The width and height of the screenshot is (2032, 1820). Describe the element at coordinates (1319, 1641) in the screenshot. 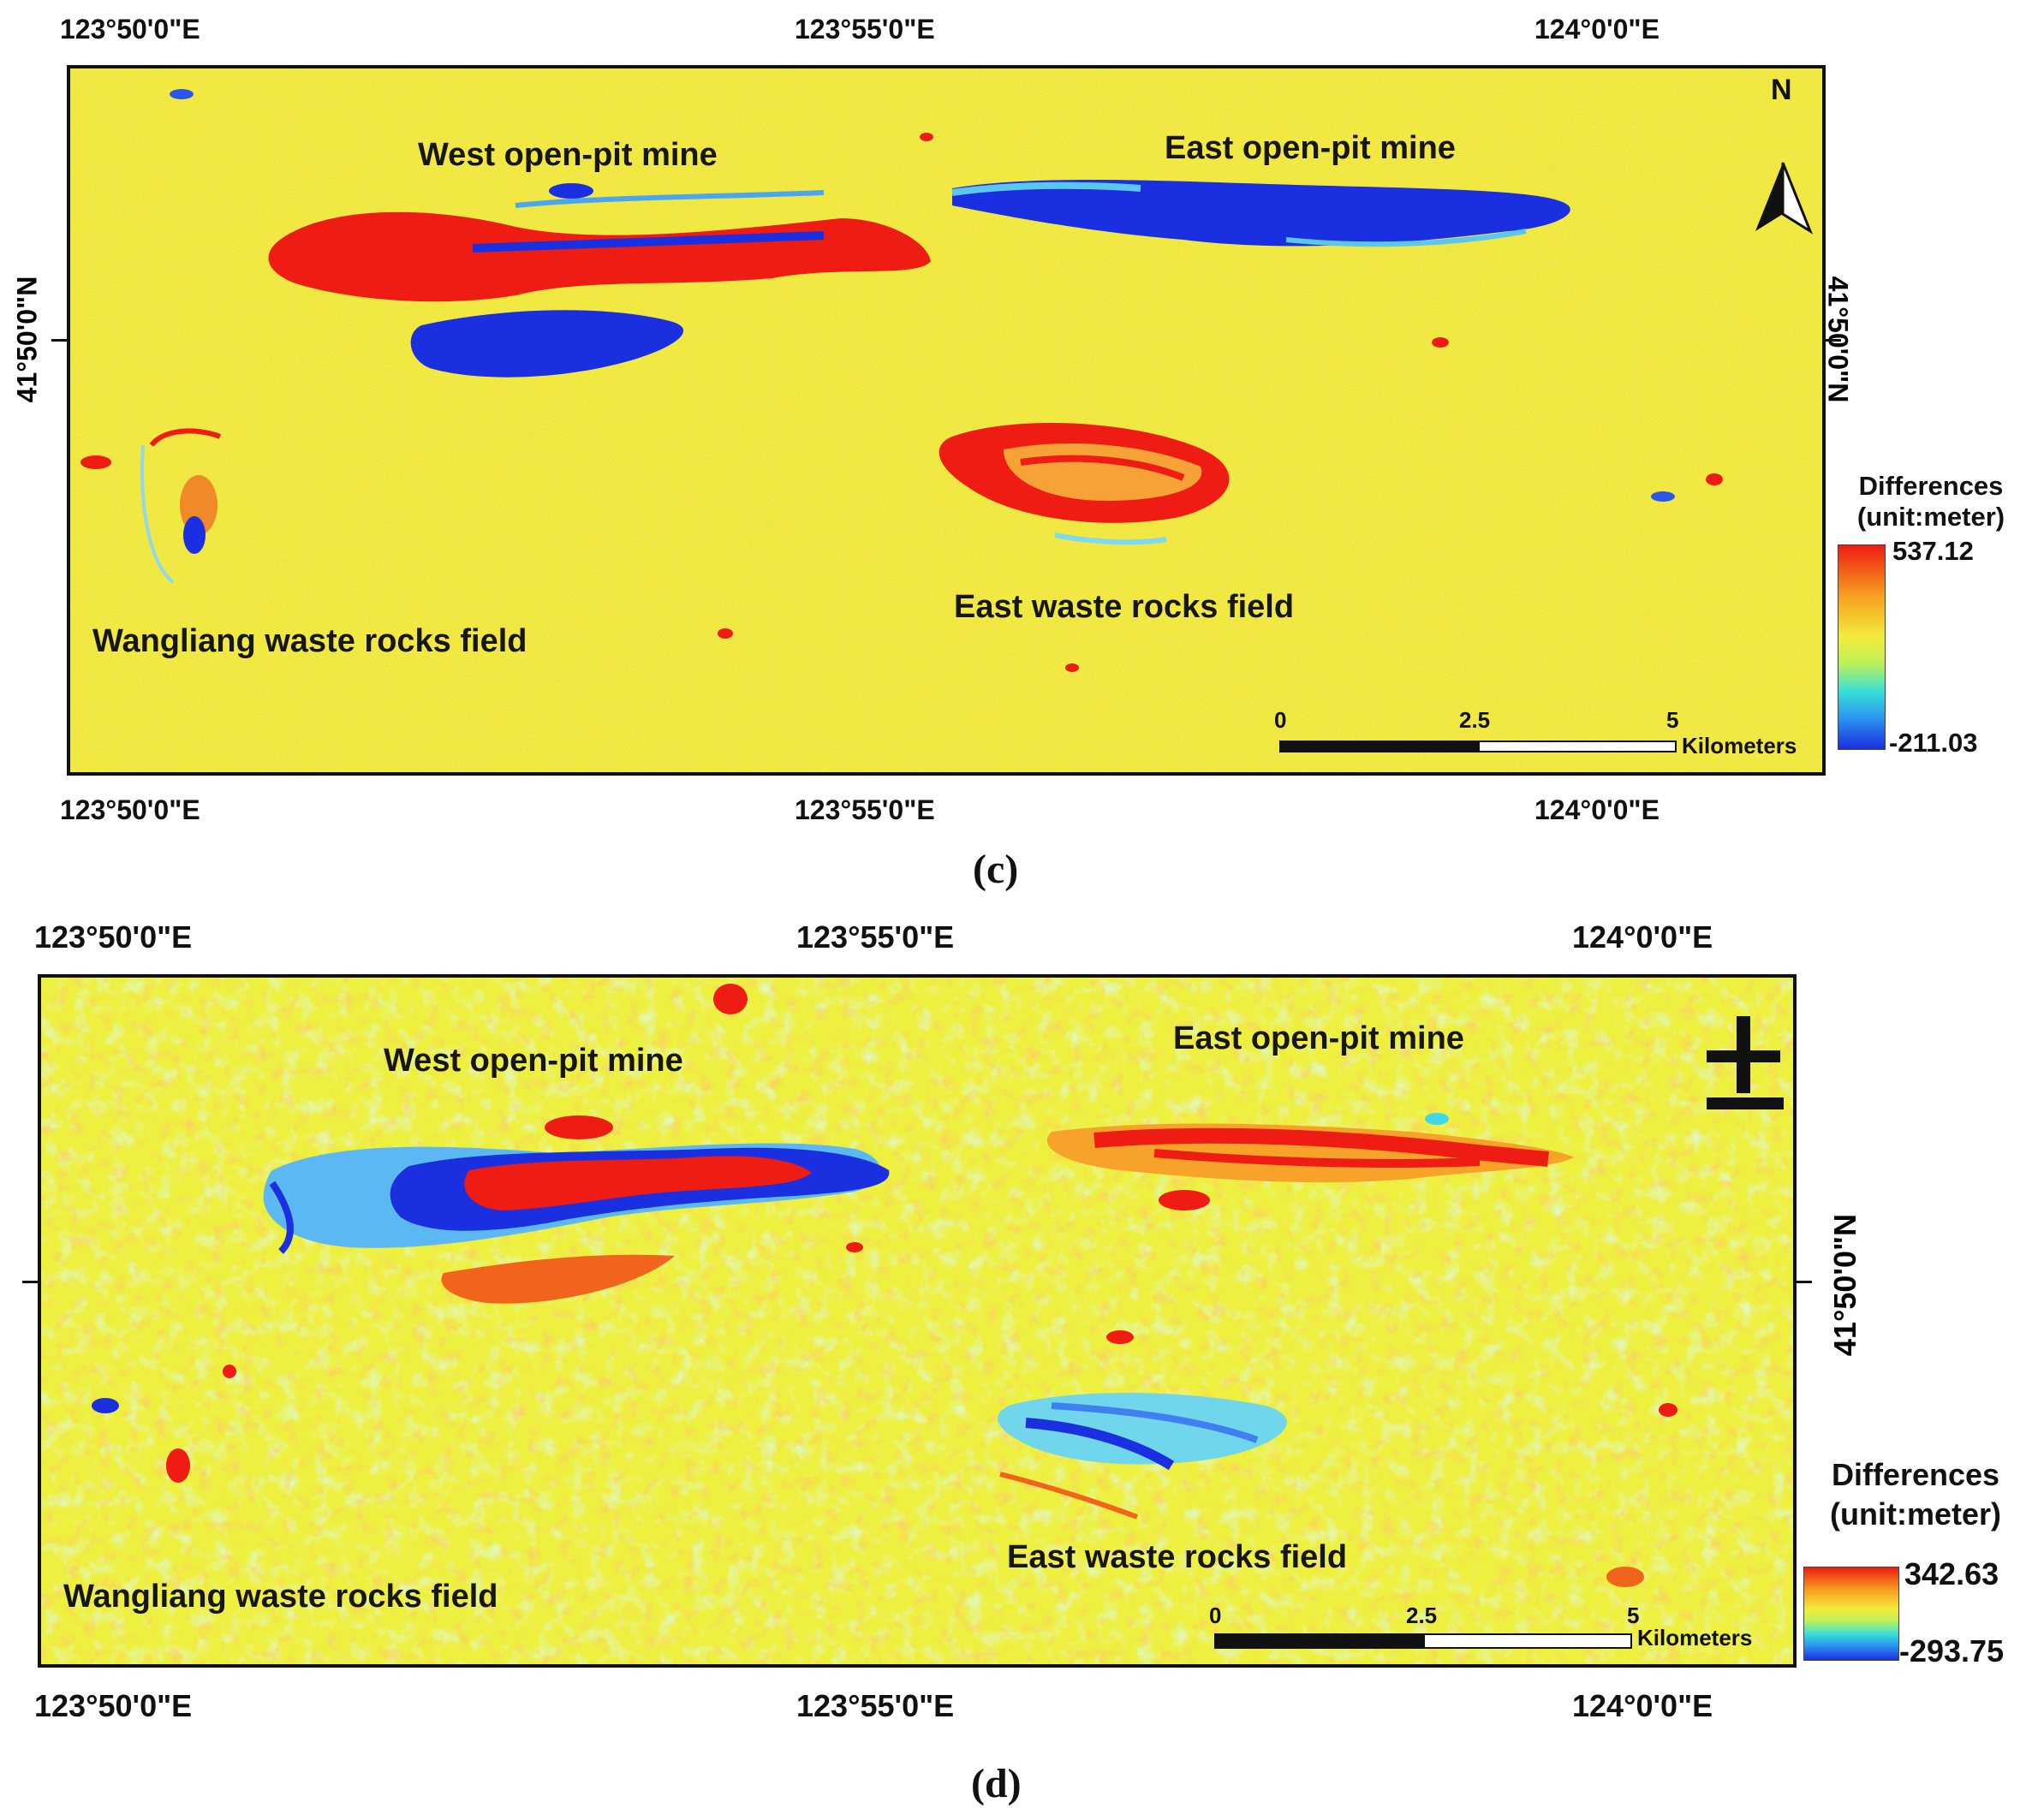

I see `scalebar-black-d` at that location.